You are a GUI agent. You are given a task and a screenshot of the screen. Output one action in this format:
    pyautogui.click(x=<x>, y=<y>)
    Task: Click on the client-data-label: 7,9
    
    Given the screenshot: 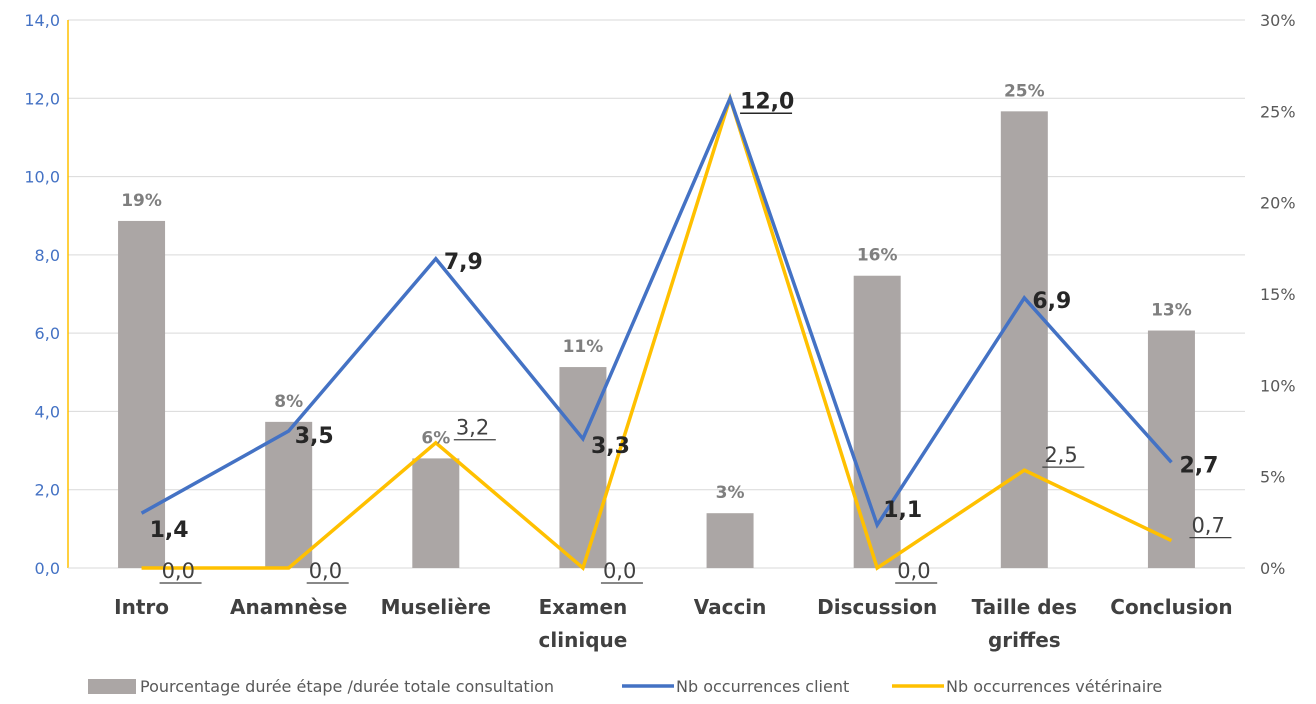 What is the action you would take?
    pyautogui.click(x=463, y=262)
    